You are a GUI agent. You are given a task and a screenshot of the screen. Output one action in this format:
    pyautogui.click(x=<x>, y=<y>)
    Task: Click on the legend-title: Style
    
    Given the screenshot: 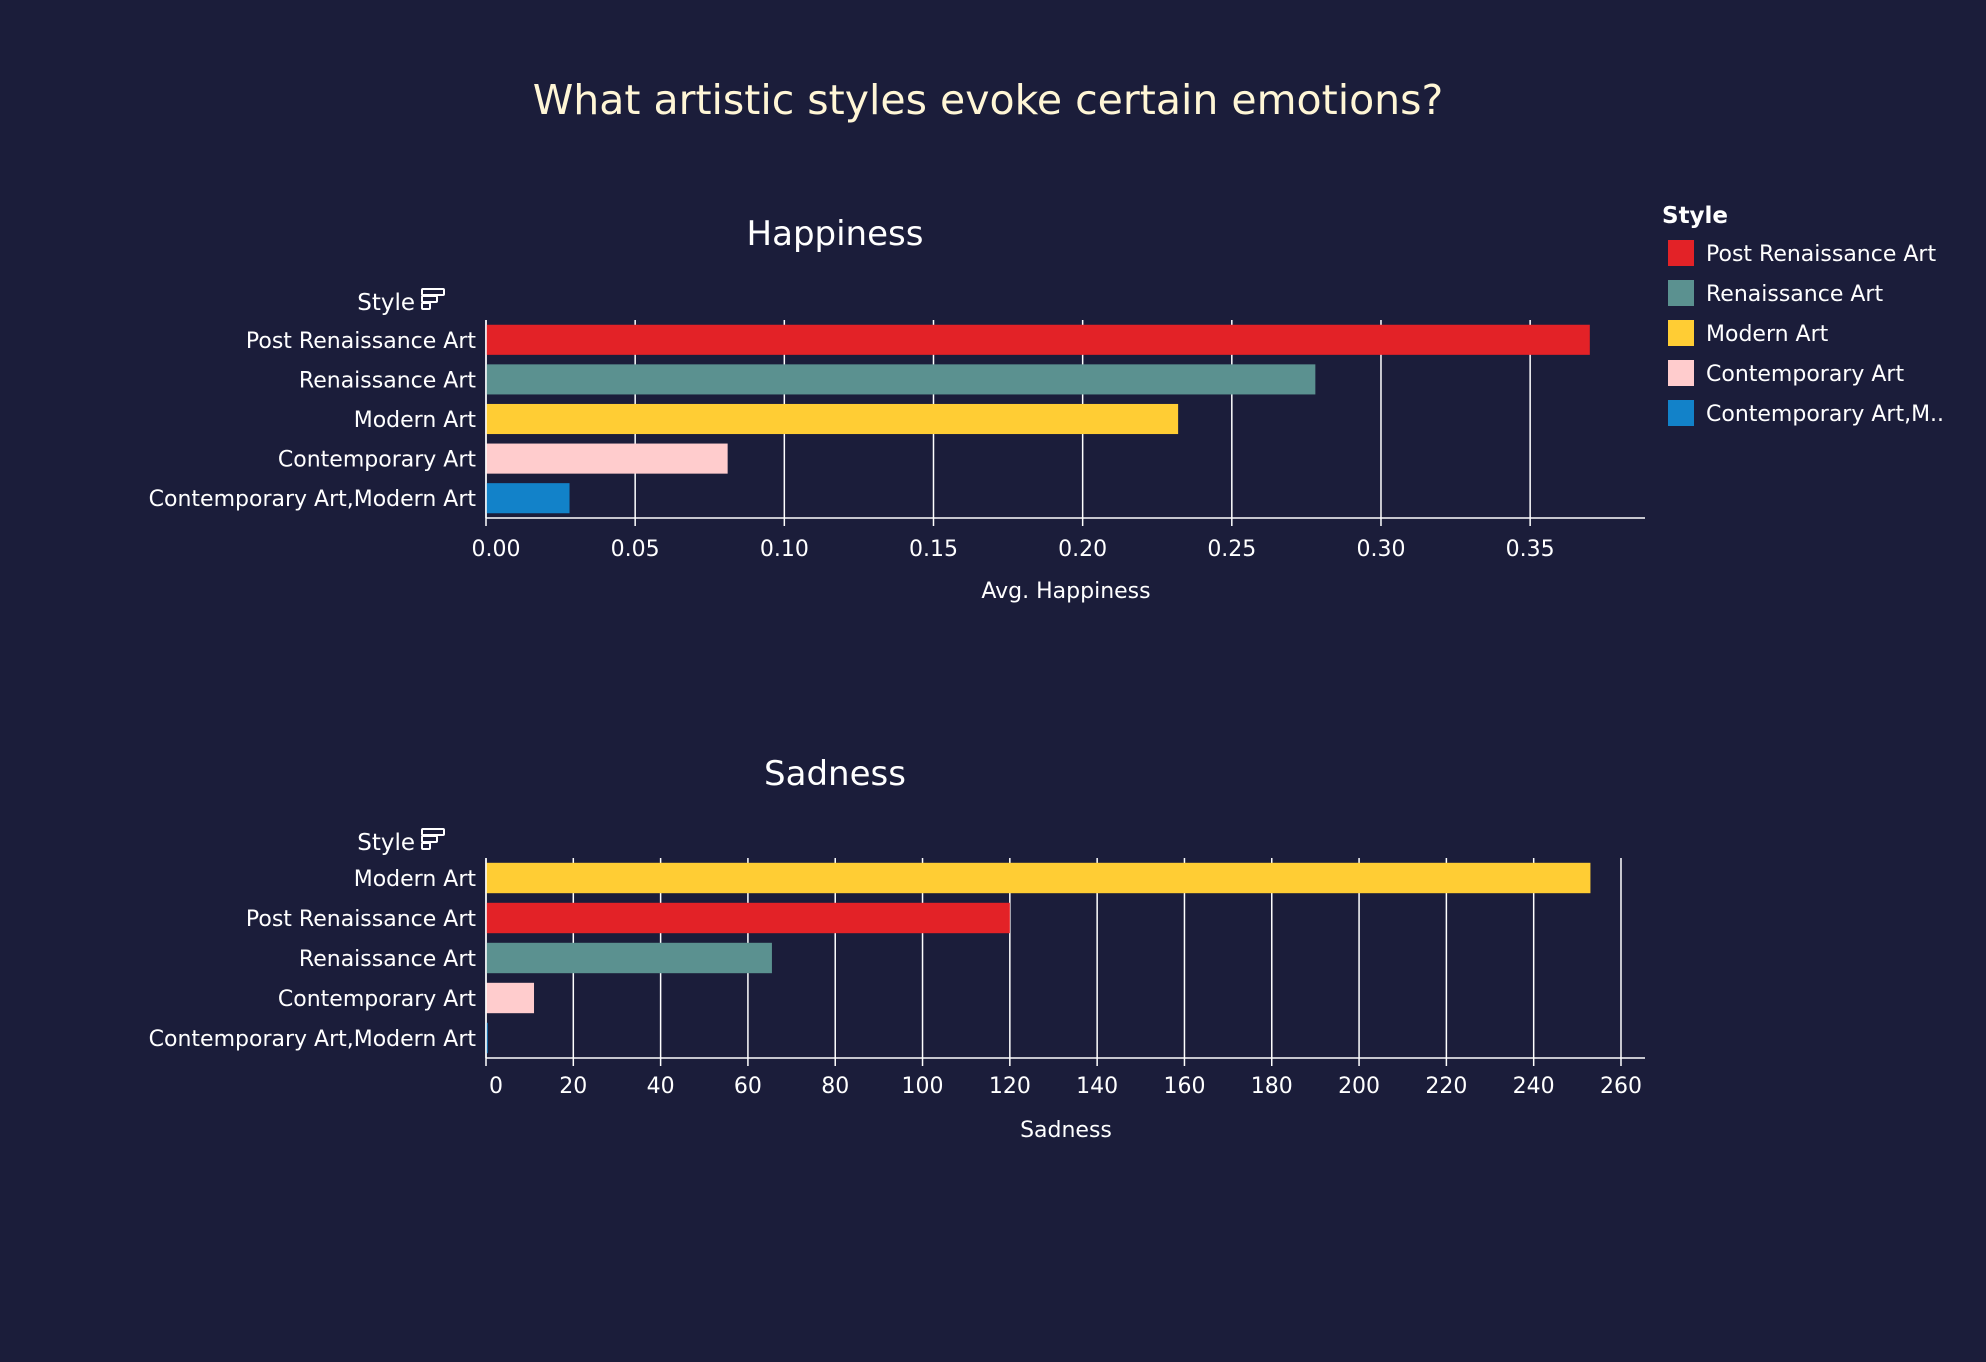 What is the action you would take?
    pyautogui.click(x=1695, y=216)
    